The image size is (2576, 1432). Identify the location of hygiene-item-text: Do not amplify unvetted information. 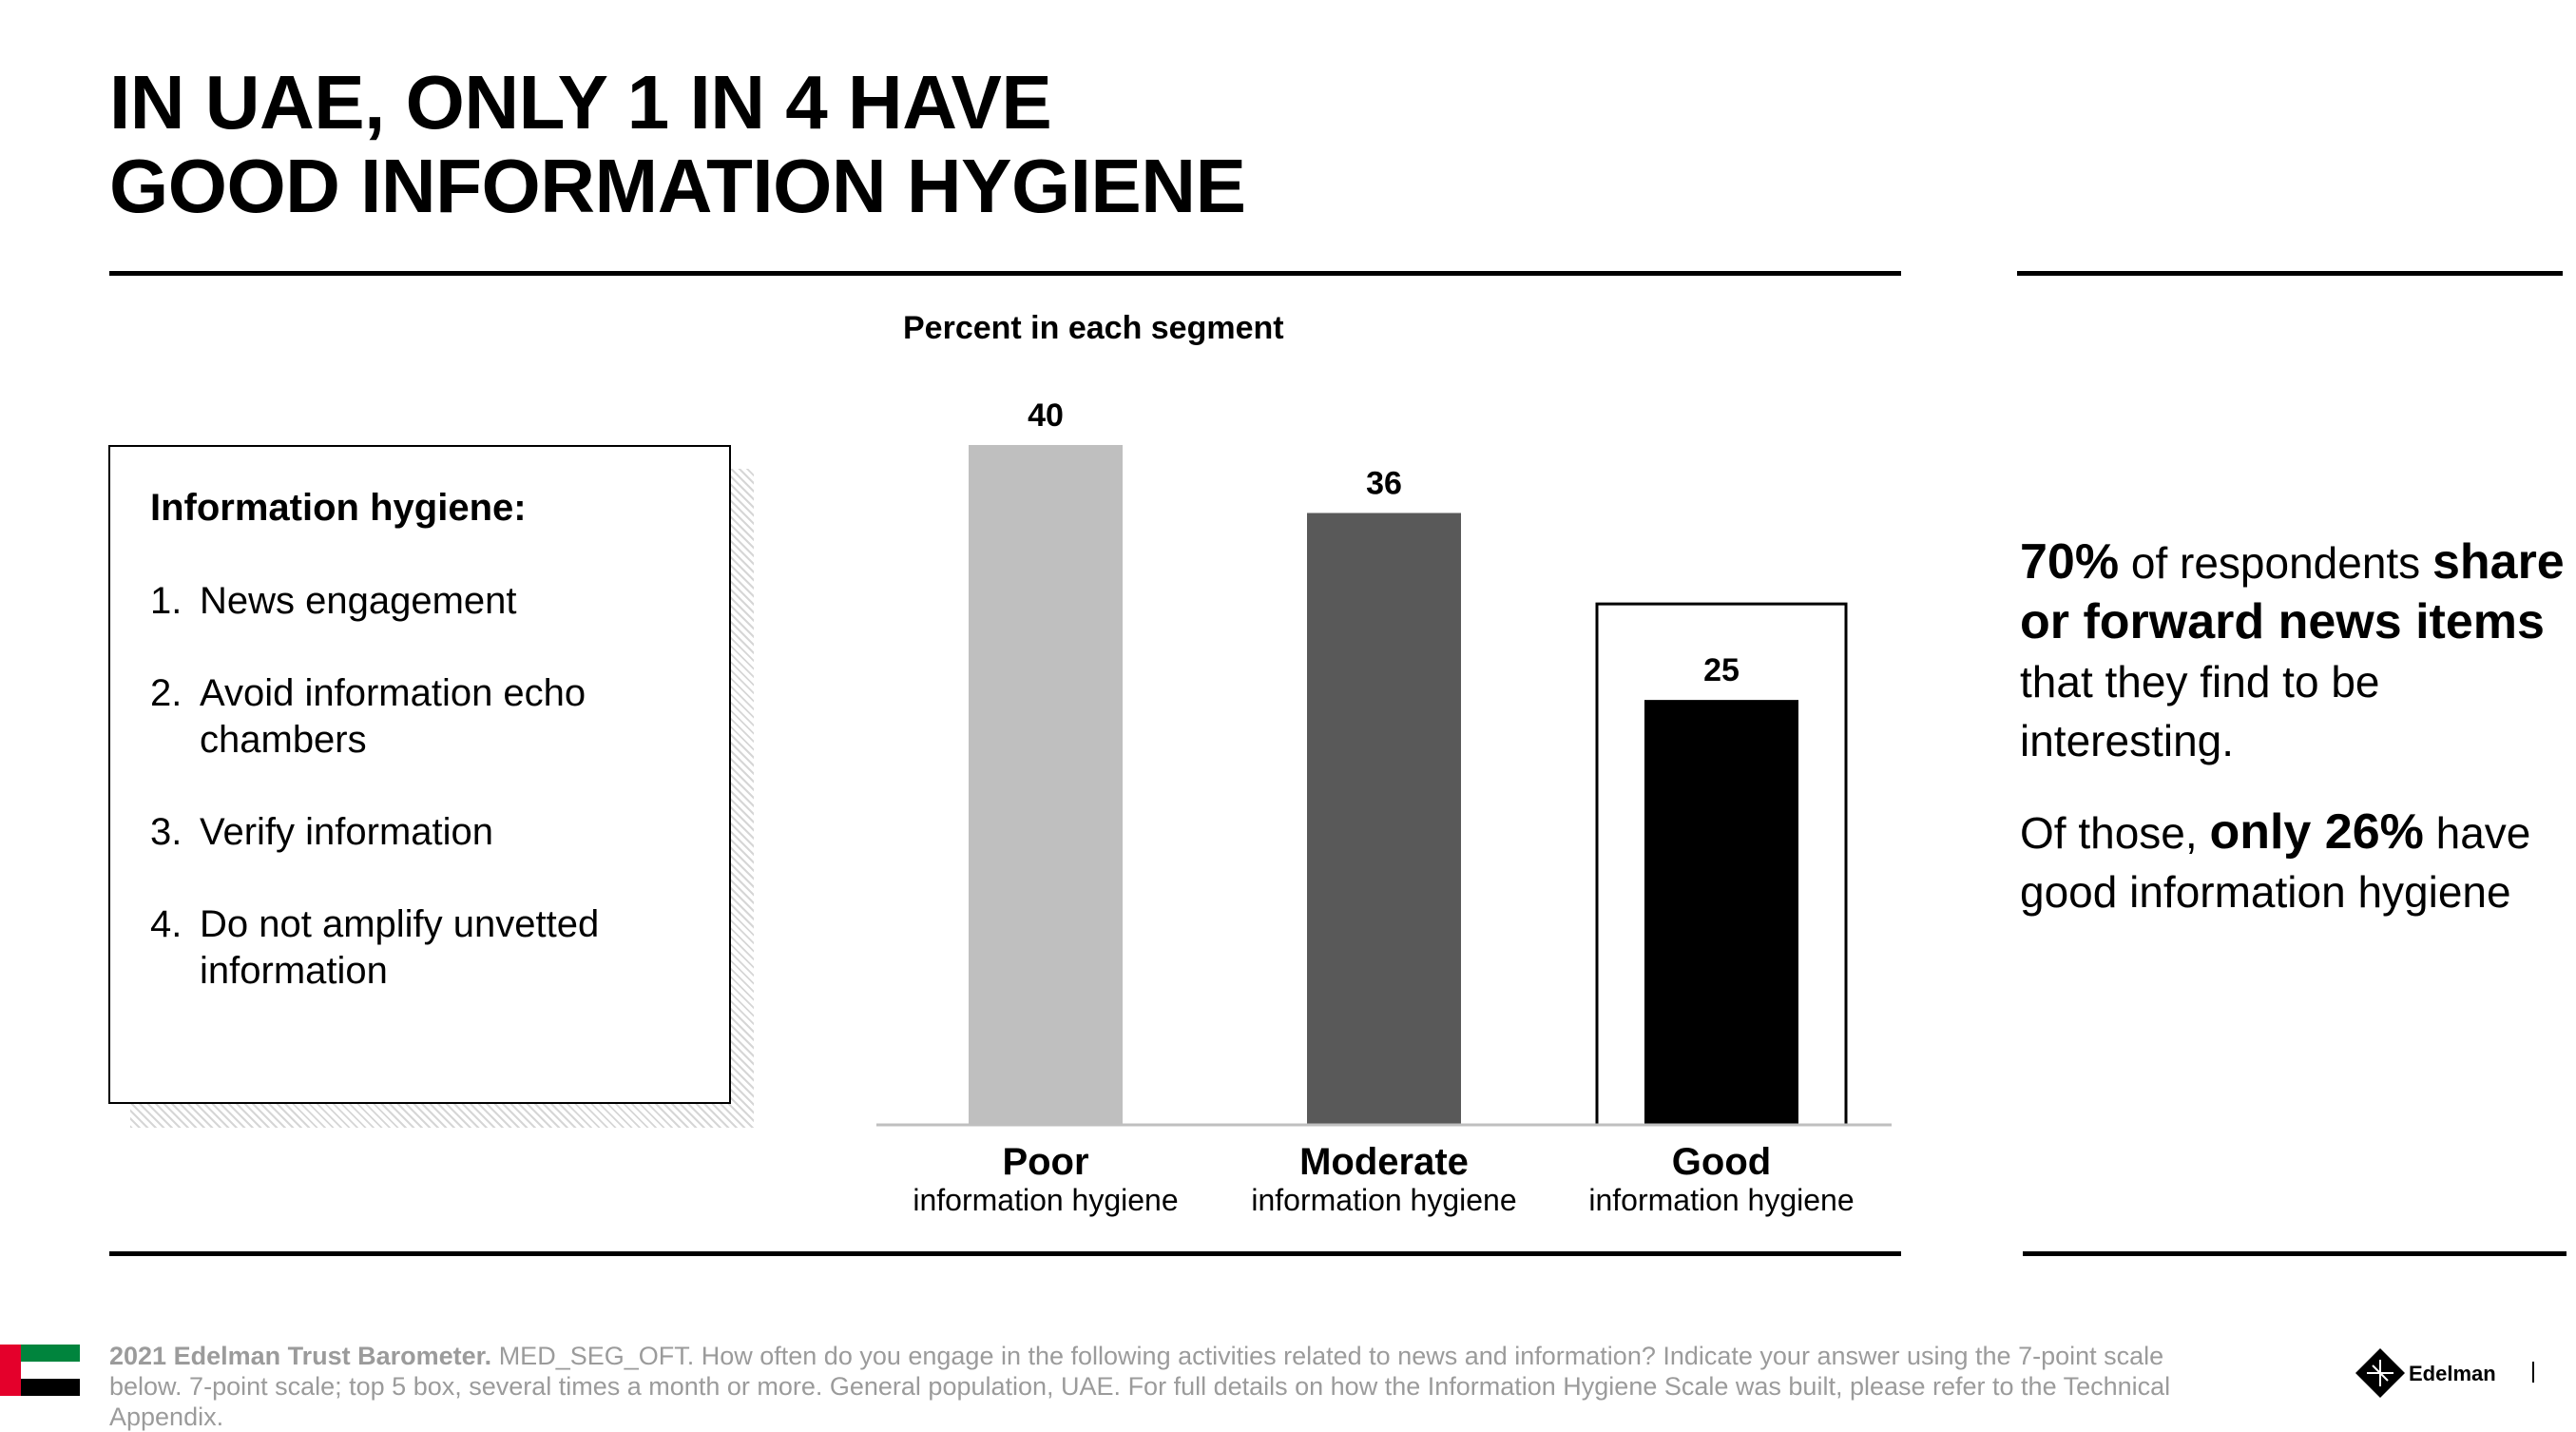
(400, 947).